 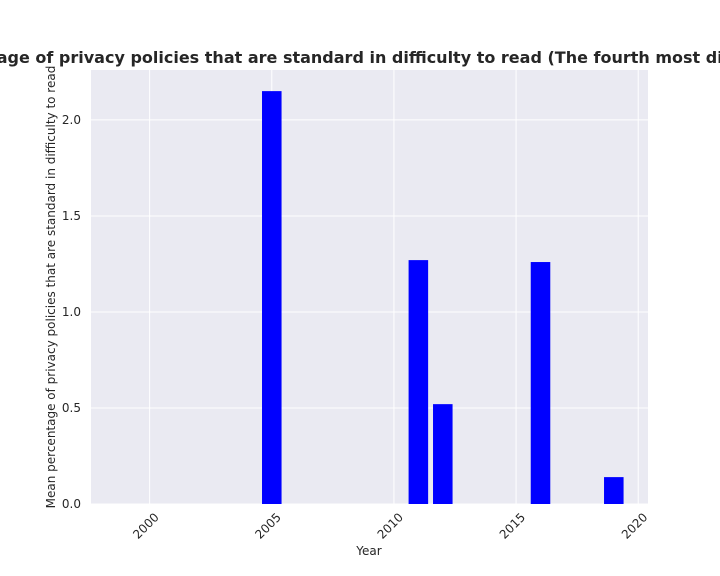 I want to click on x-tick-label: 2010, so click(x=390, y=525).